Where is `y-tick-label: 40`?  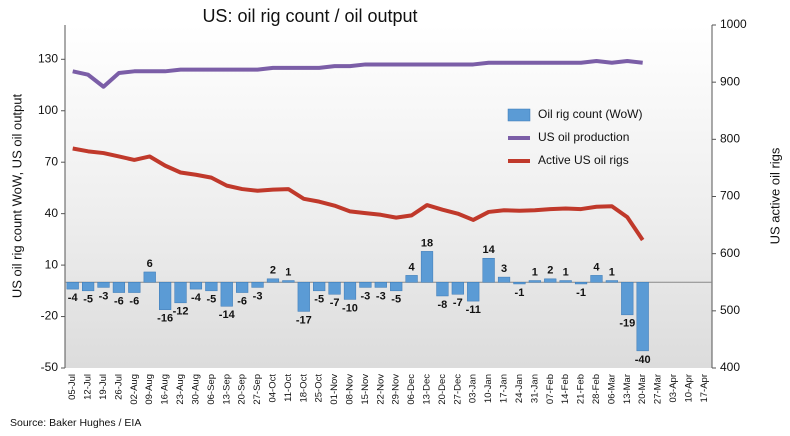
y-tick-label: 40 is located at coordinates (52, 213).